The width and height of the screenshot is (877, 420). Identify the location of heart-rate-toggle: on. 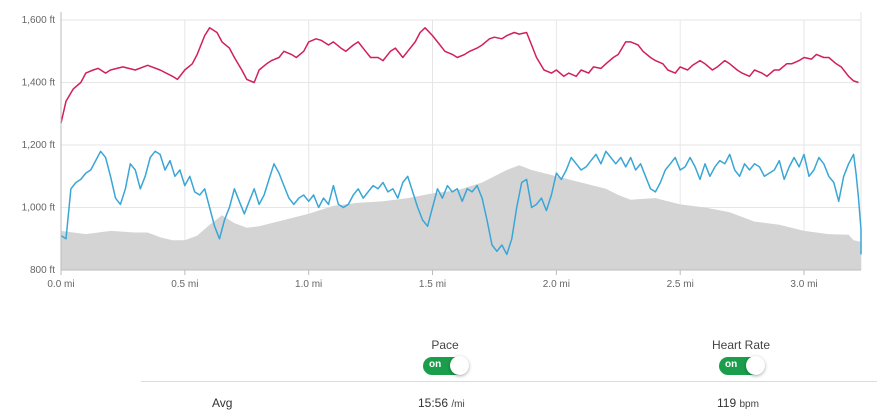
(742, 365).